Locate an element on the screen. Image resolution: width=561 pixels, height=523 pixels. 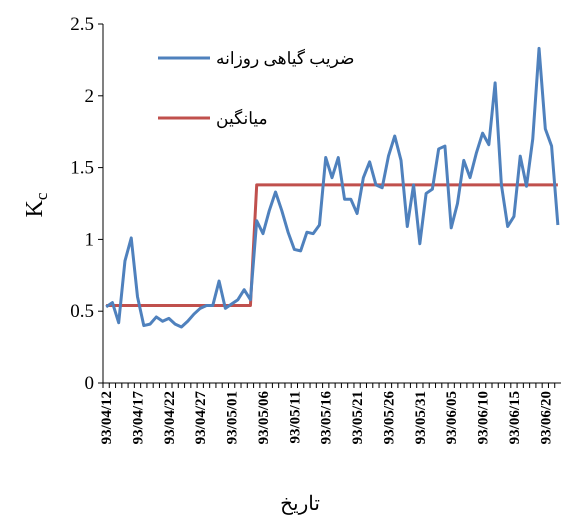
y-tick-label: 2.5 is located at coordinates (82, 24).